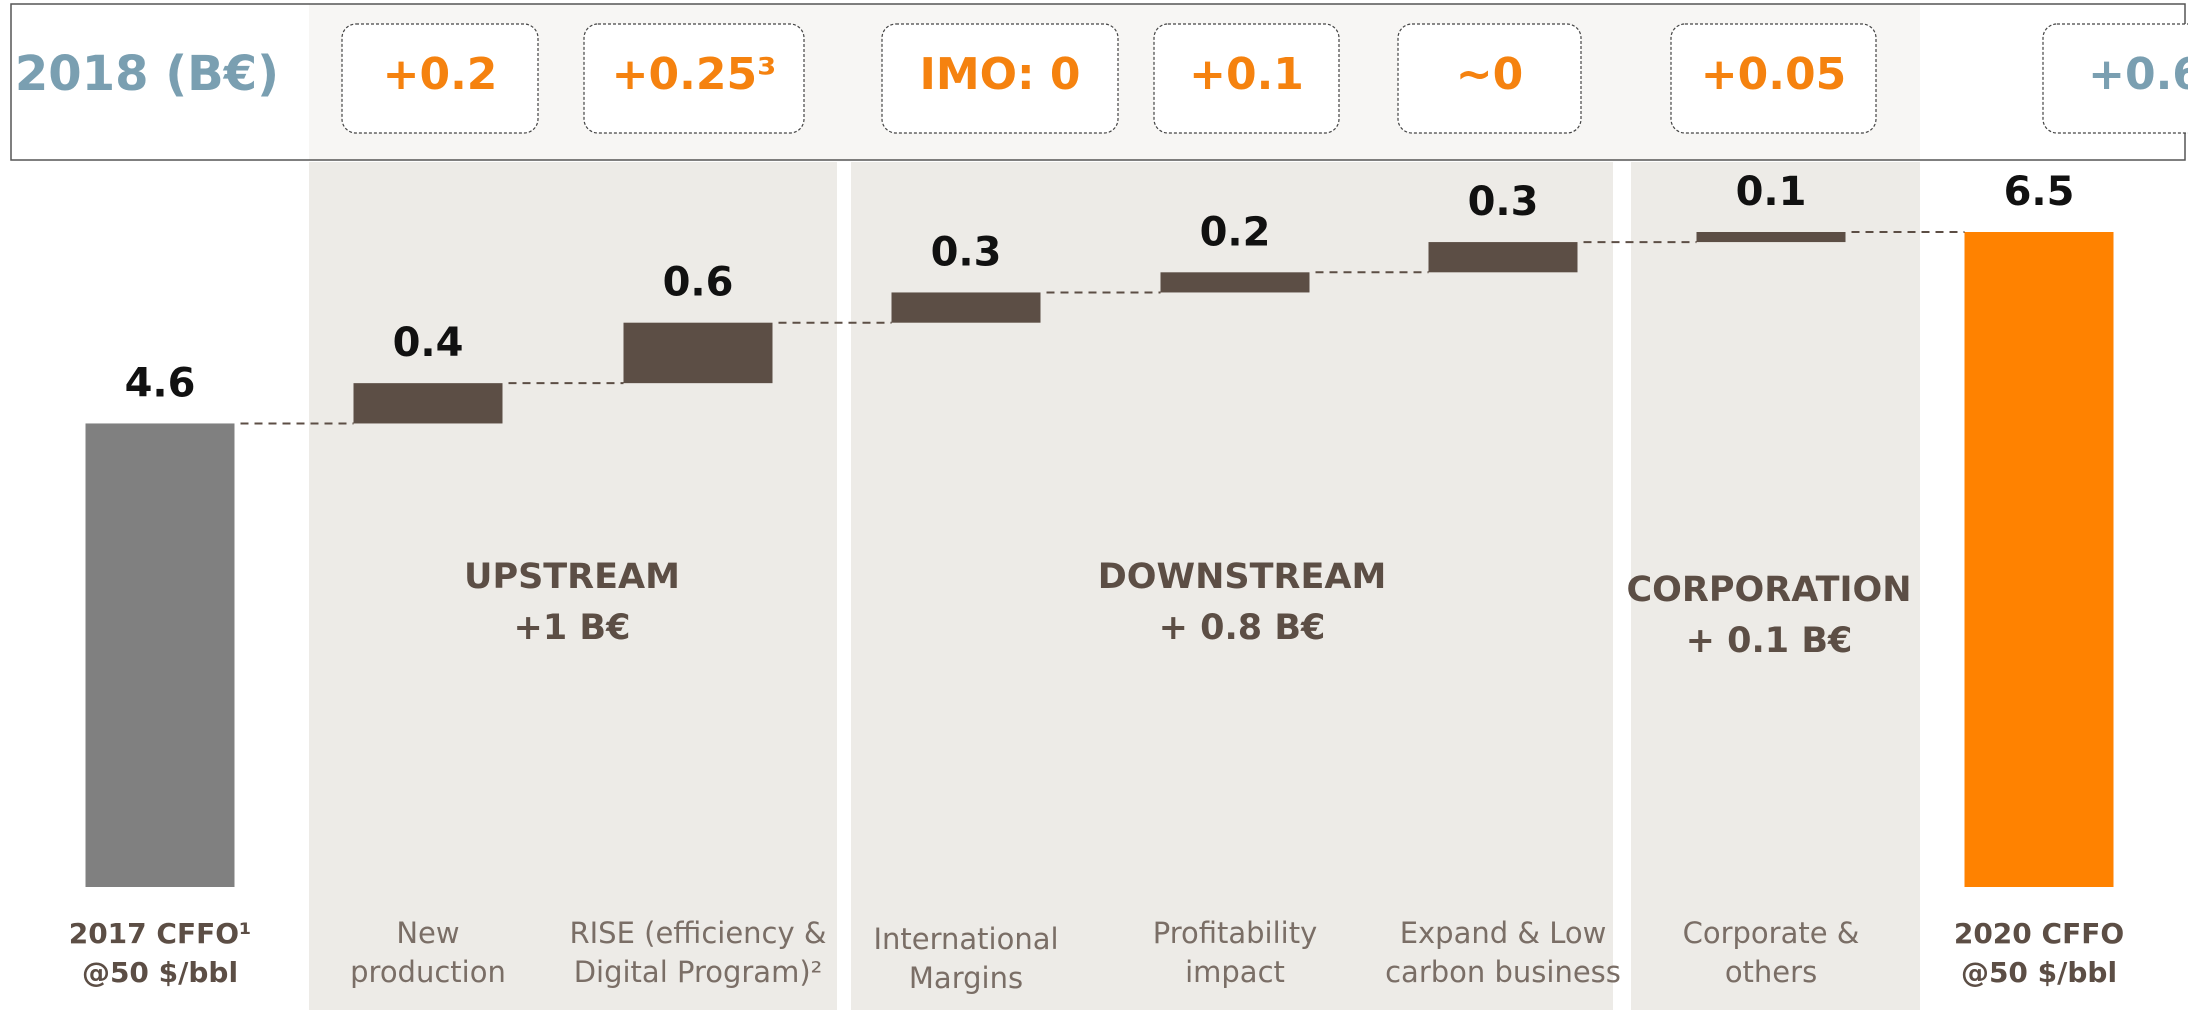  Describe the element at coordinates (1246, 74) in the screenshot. I see `header-value: +0.1` at that location.